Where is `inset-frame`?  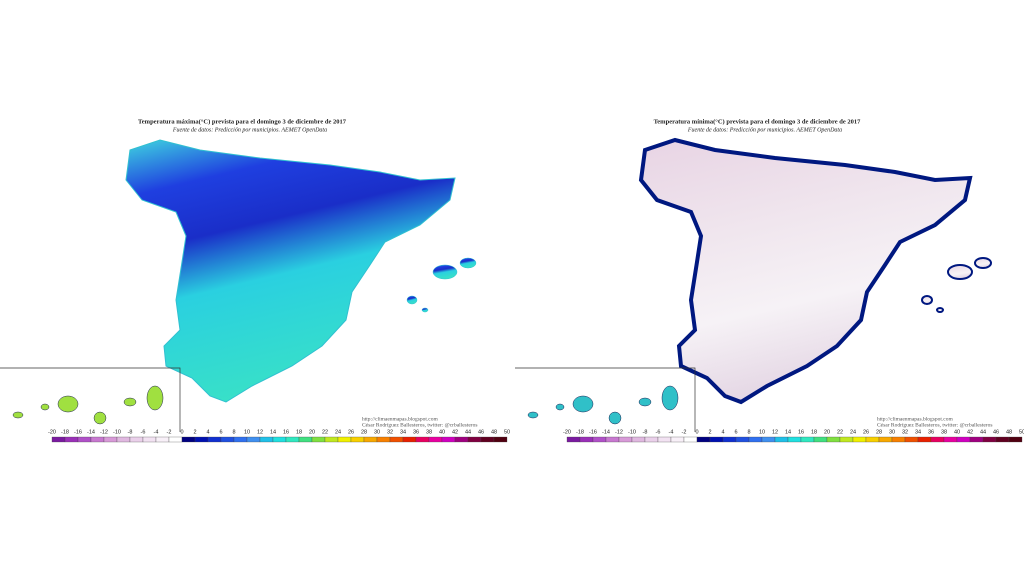 inset-frame is located at coordinates (90, 399).